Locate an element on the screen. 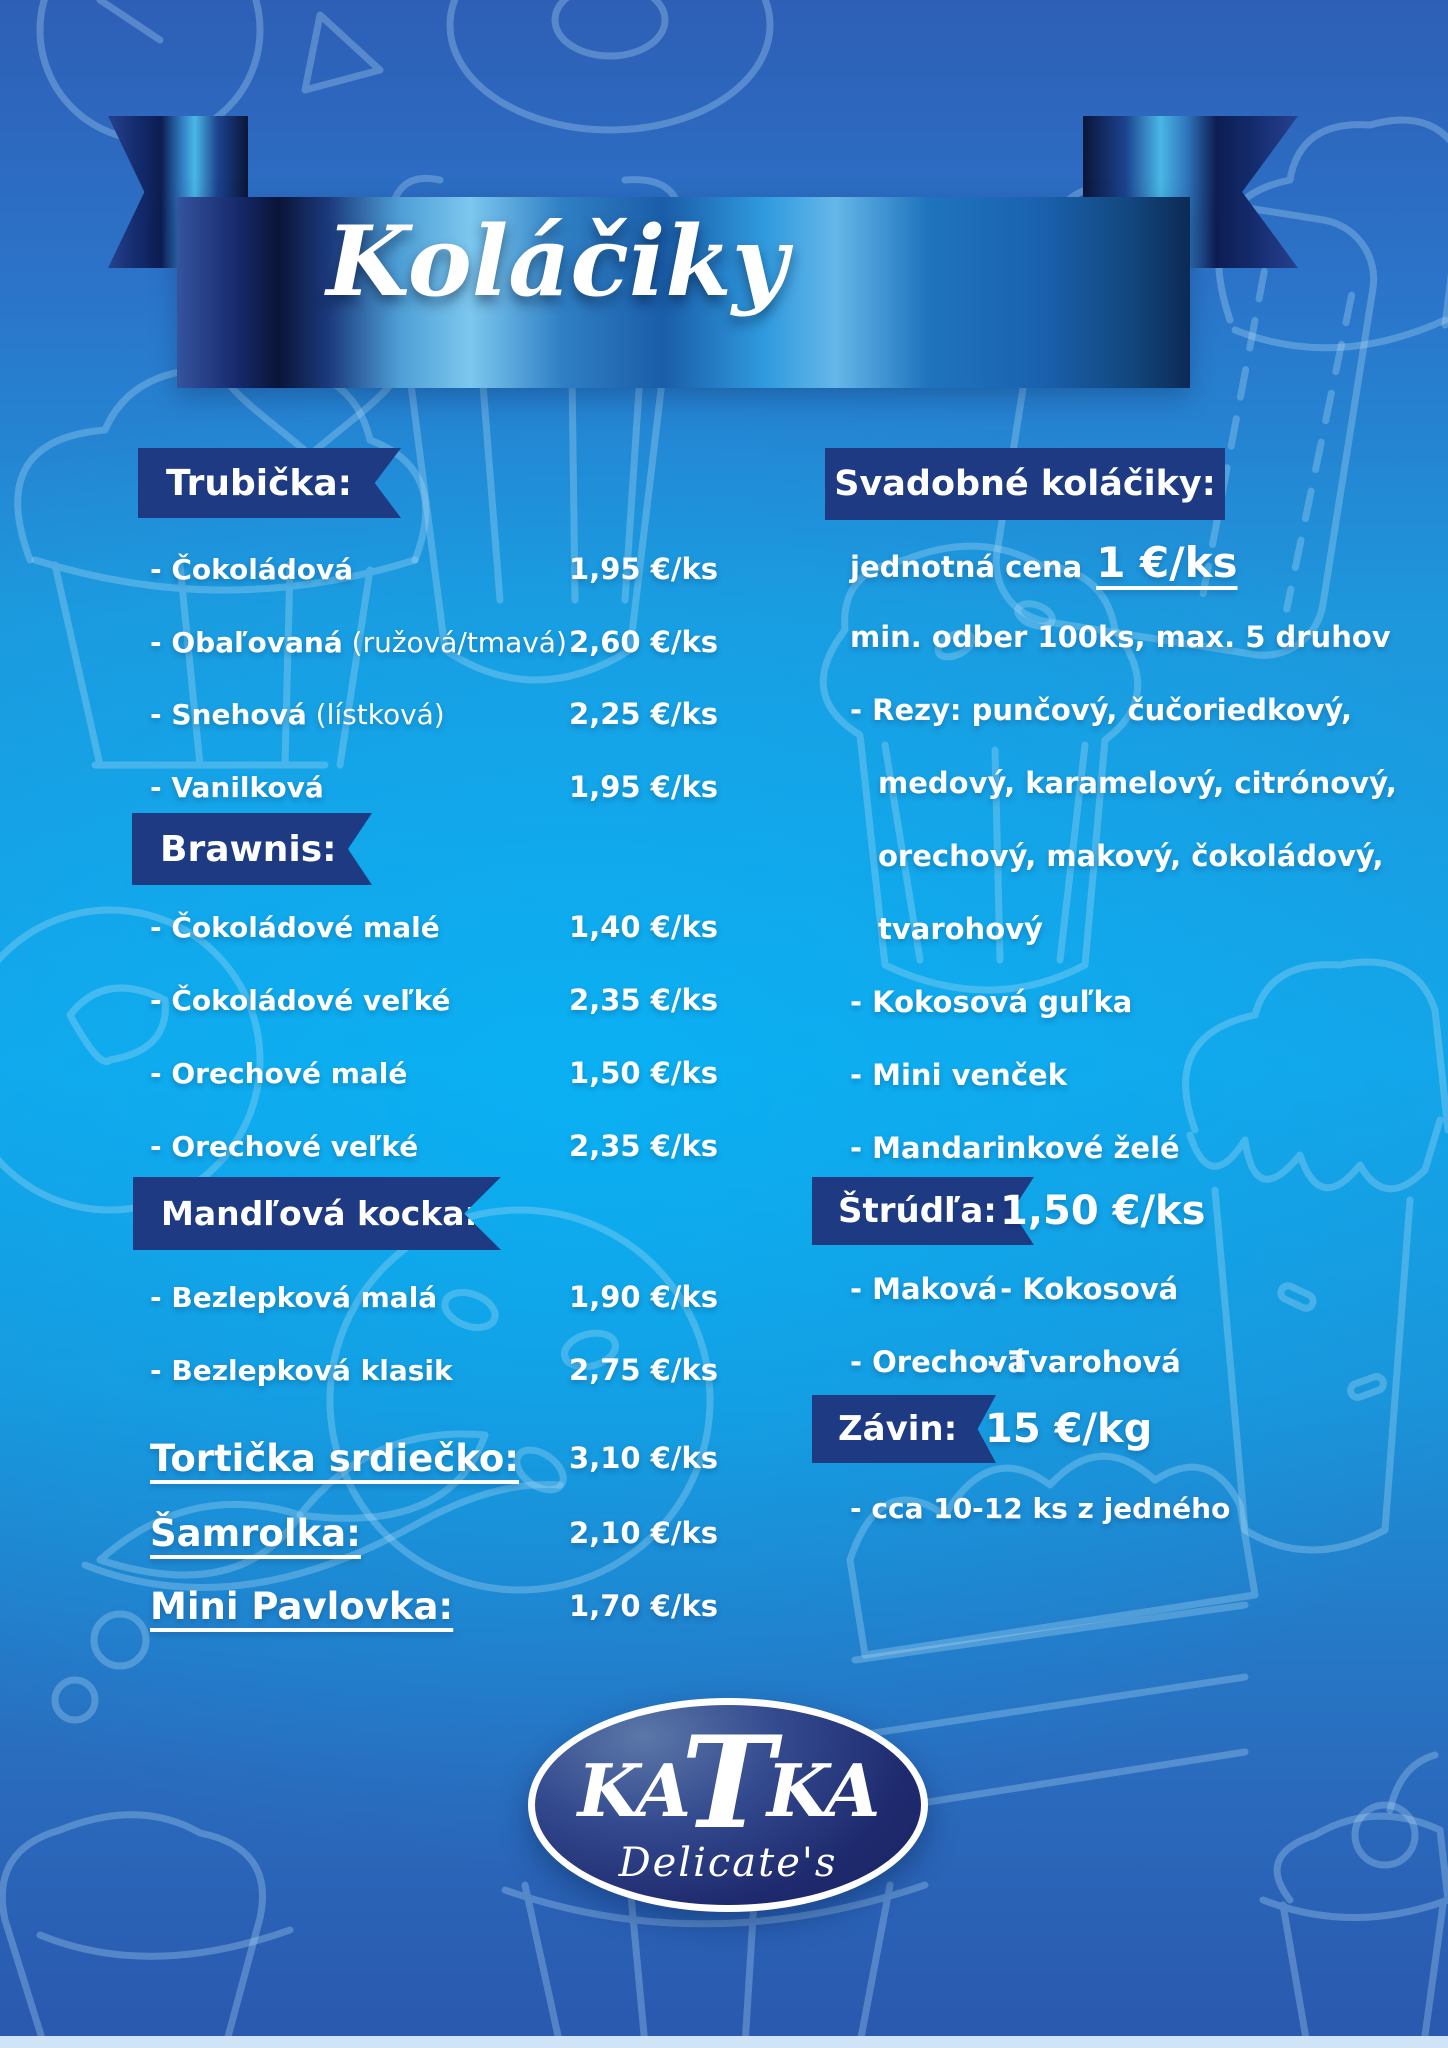  leaf-doodle-icon is located at coordinates (200, 1539).